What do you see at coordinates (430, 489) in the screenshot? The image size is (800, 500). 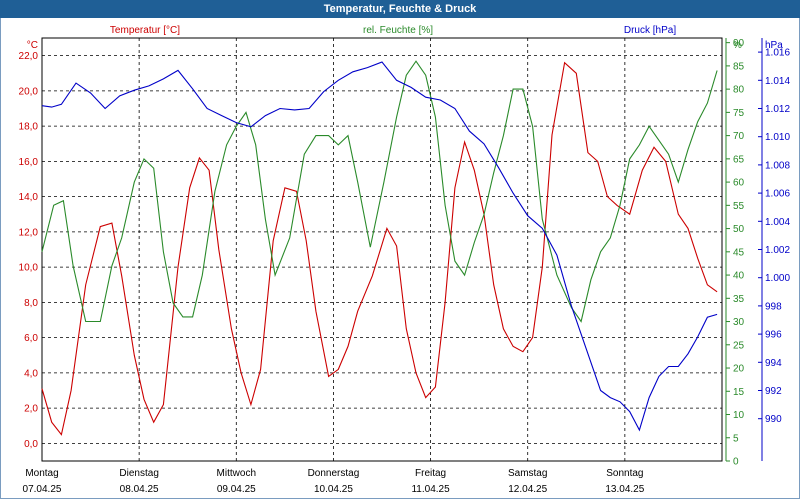 I see `x-tick-date: 11.04.25` at bounding box center [430, 489].